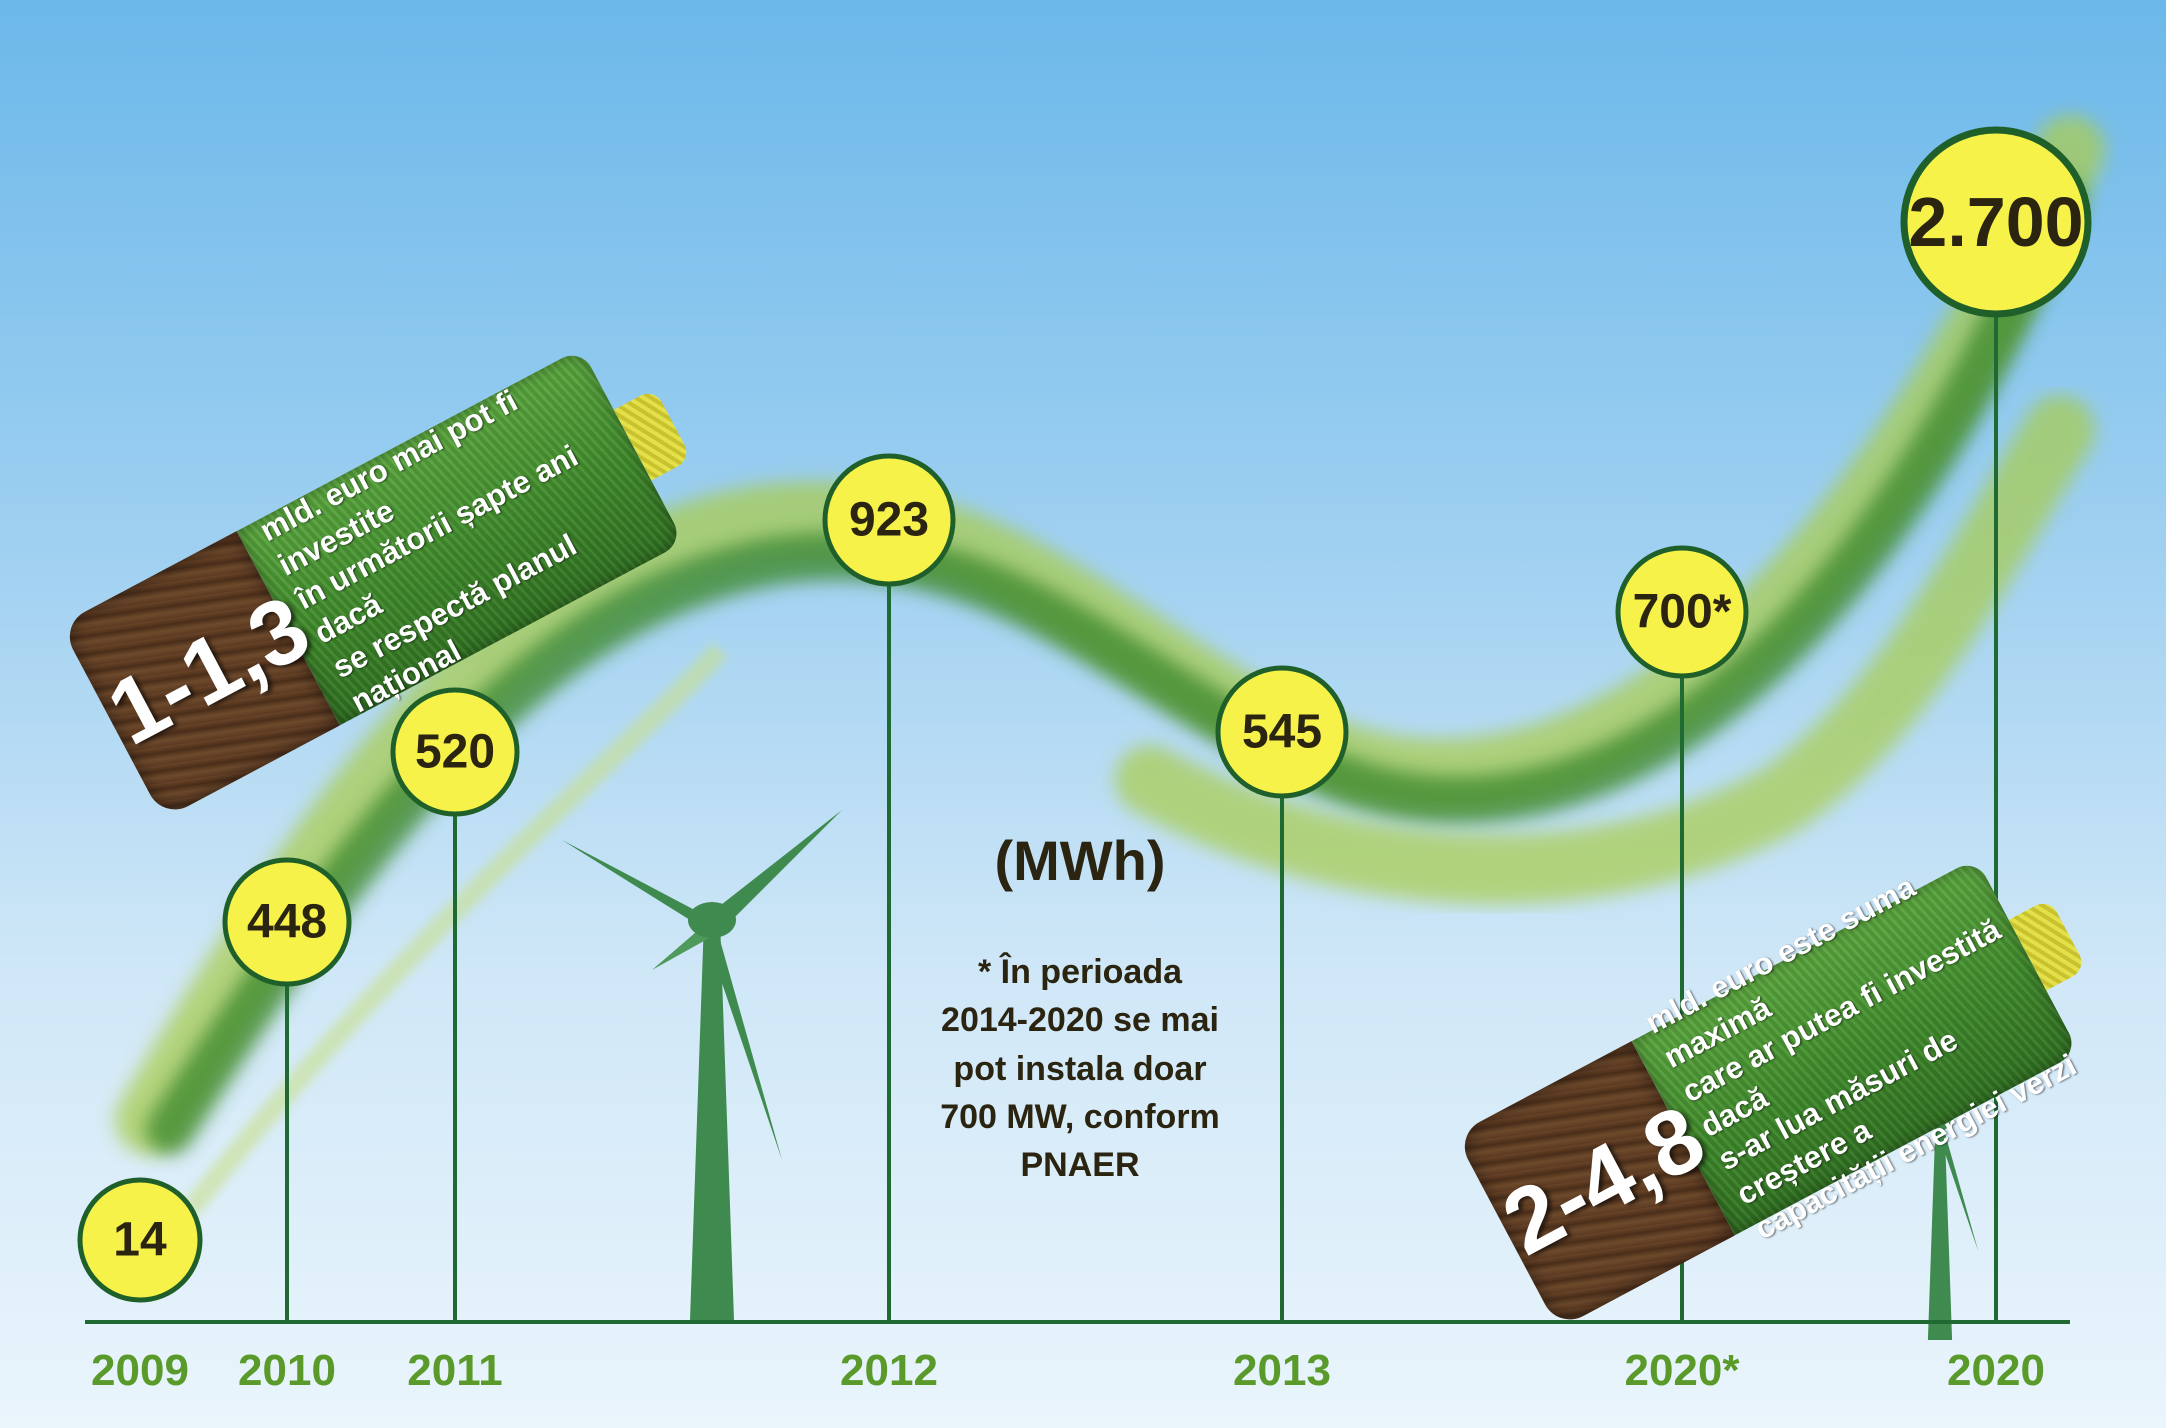 The image size is (2166, 1428). Describe the element at coordinates (702, 1065) in the screenshot. I see `wind-turbine-icon` at that location.